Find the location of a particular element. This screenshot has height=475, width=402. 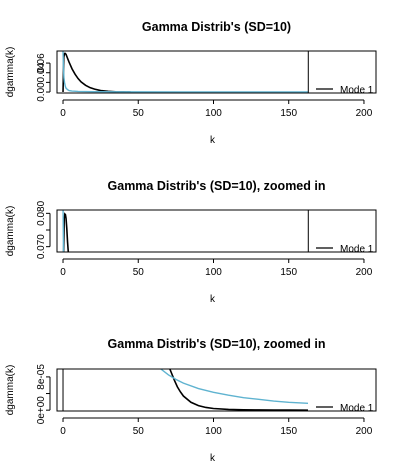

y-tick-label: 0e+00 is located at coordinates (41, 410).